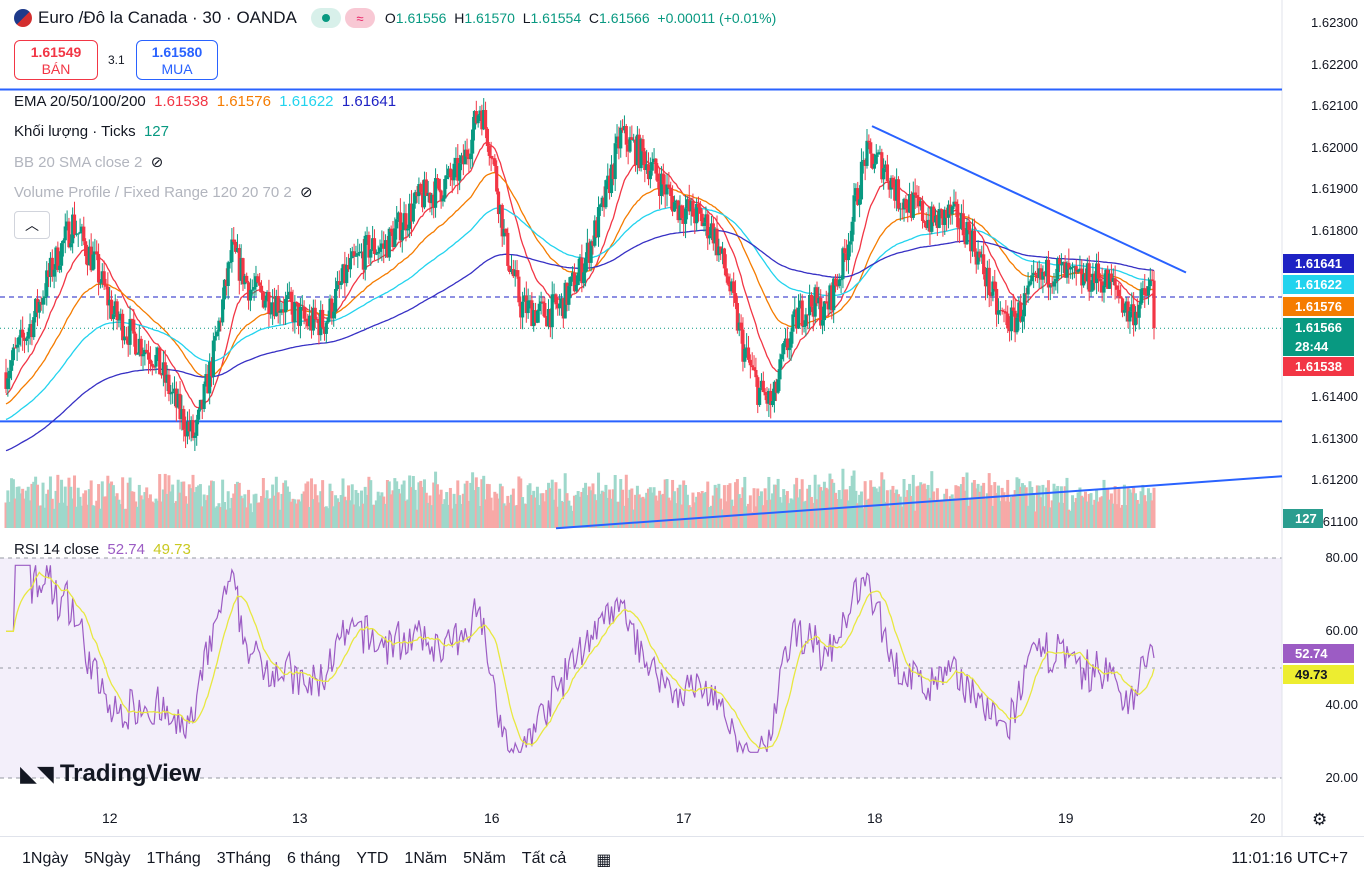 This screenshot has width=1364, height=886. Describe the element at coordinates (91, 131) in the screenshot. I see `volume-legend: Khối lượng · Ticks 127` at that location.